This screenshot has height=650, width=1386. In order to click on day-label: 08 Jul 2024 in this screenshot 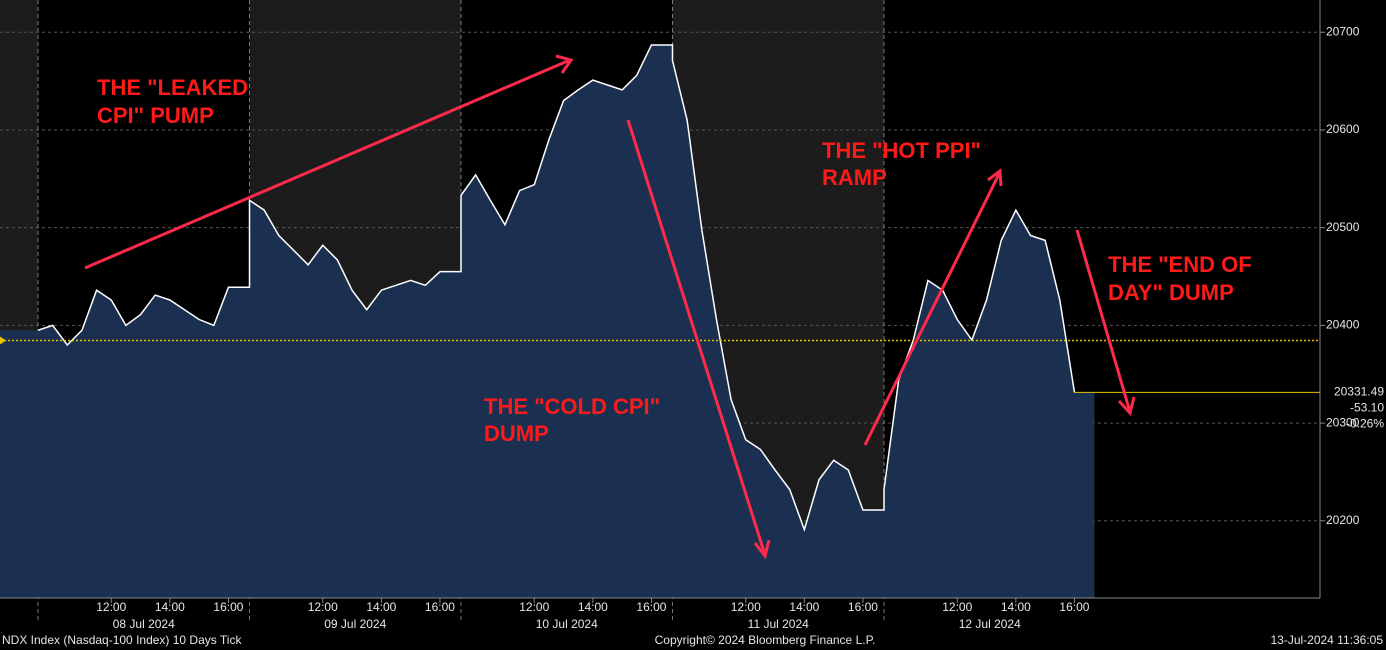, I will do `click(144, 624)`.